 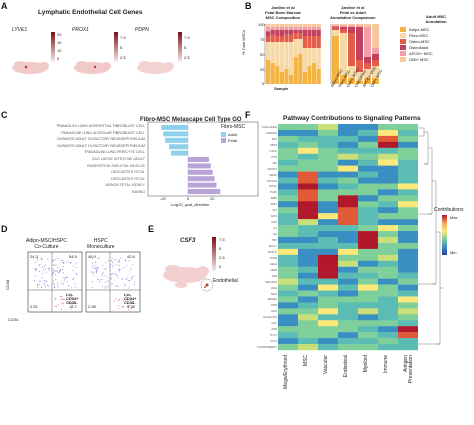 I want to click on panel-e-gene: CSF3, so click(x=188, y=241).